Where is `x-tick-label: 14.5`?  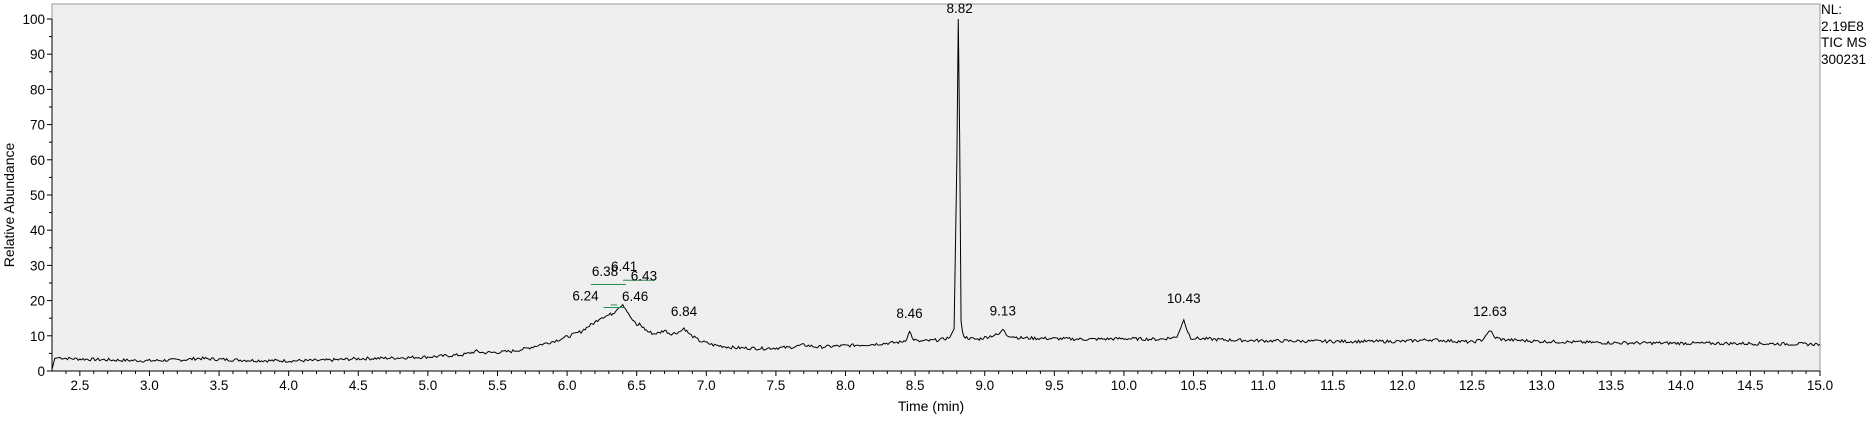 x-tick-label: 14.5 is located at coordinates (1750, 385).